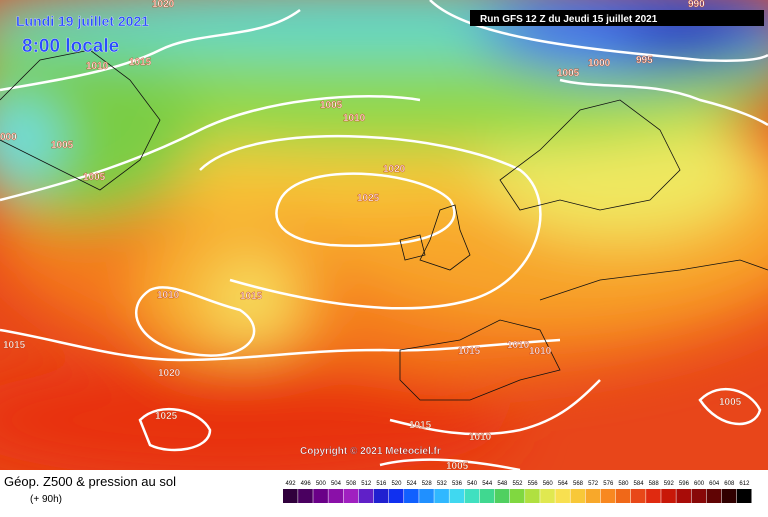 The image size is (768, 517). What do you see at coordinates (336, 484) in the screenshot?
I see `scale-label: 504` at bounding box center [336, 484].